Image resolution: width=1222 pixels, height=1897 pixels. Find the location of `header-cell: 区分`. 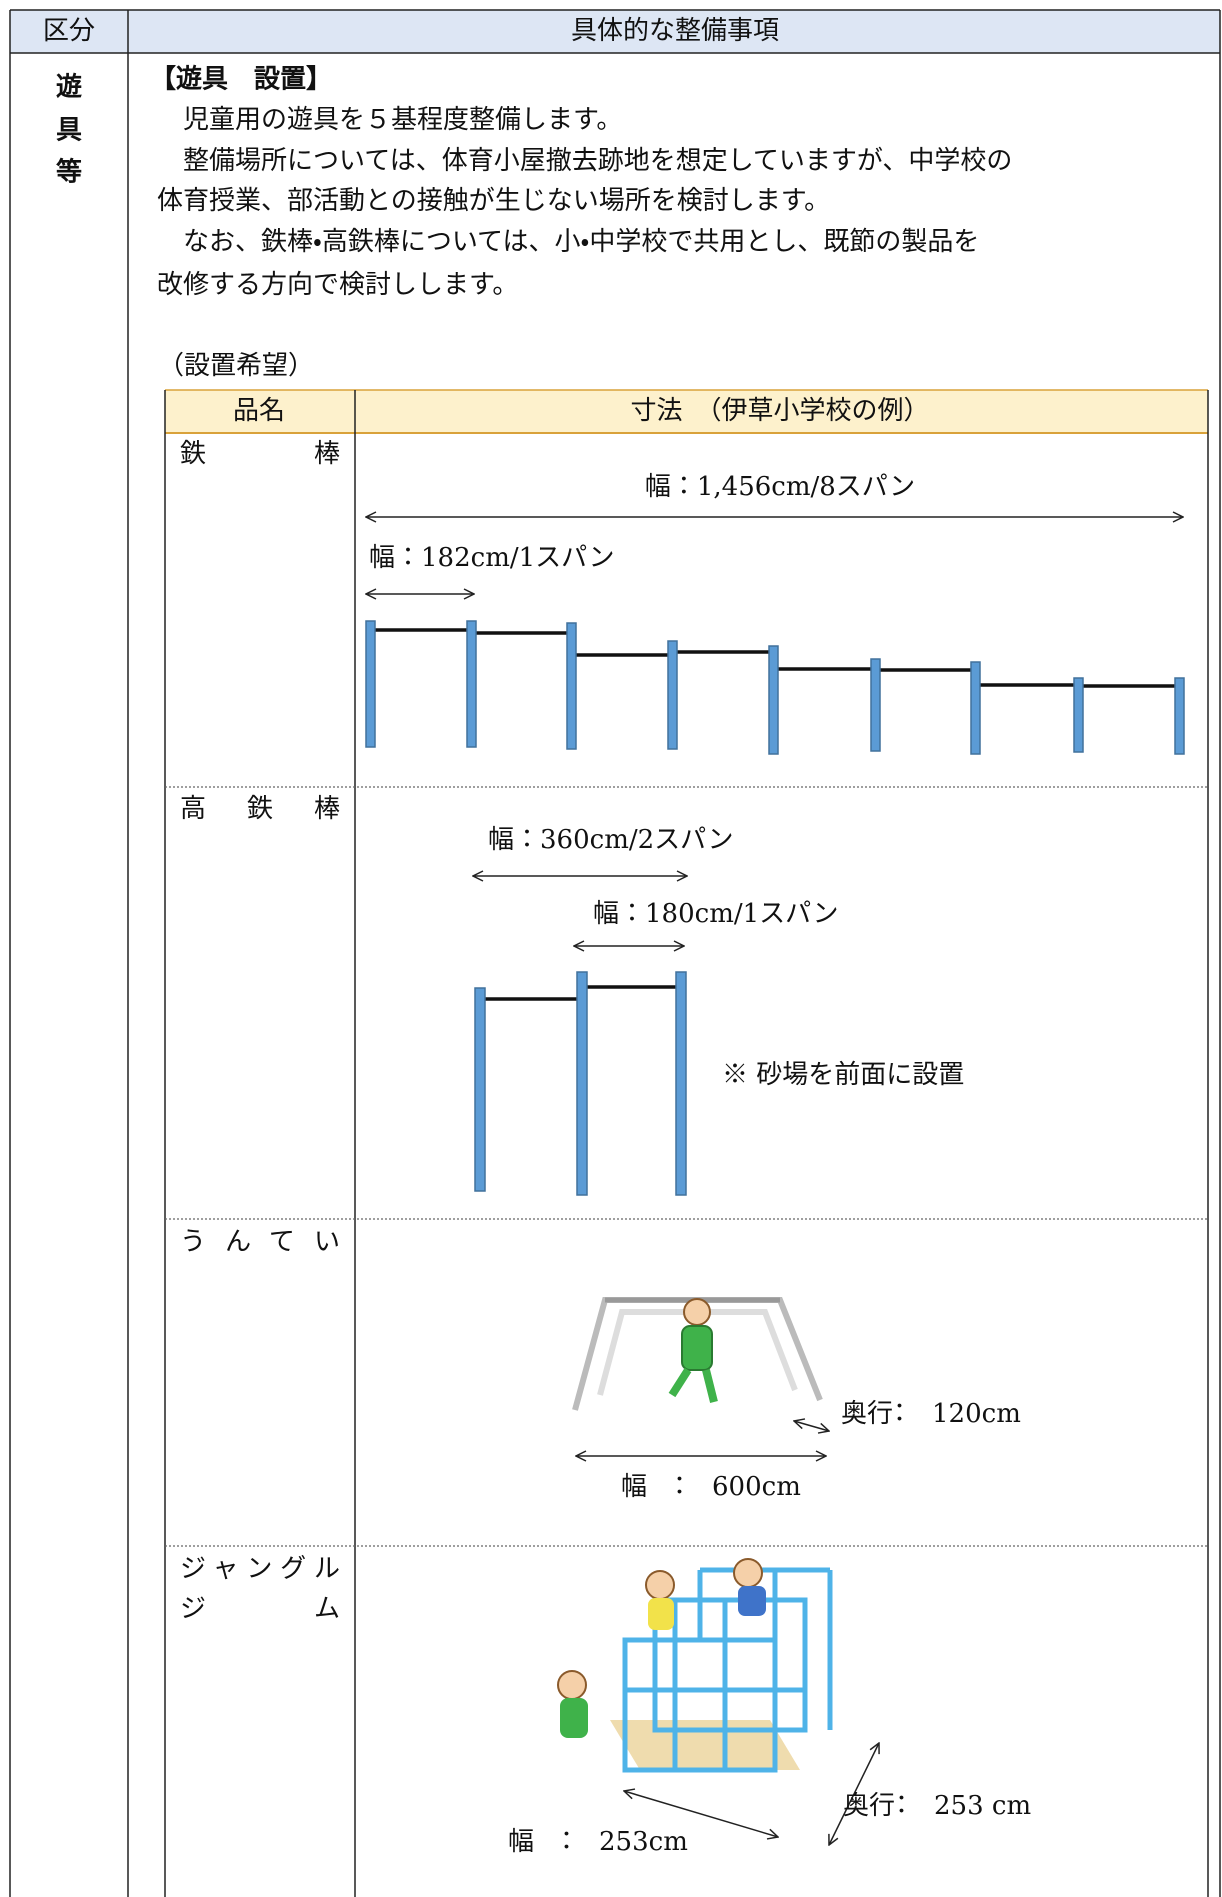

header-cell: 区分 is located at coordinates (69, 31).